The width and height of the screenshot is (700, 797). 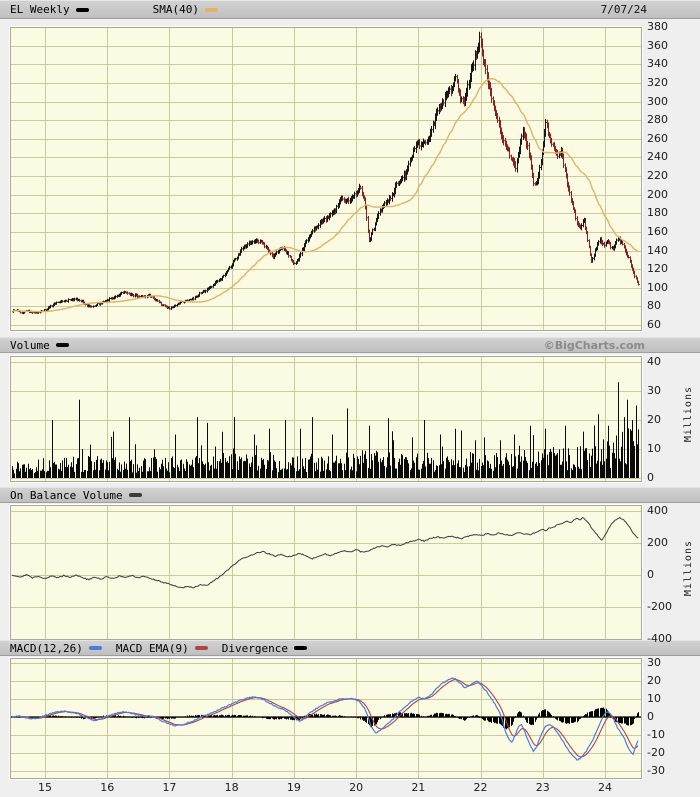 I want to click on sma-legend-label: SMA(40), so click(x=175, y=9).